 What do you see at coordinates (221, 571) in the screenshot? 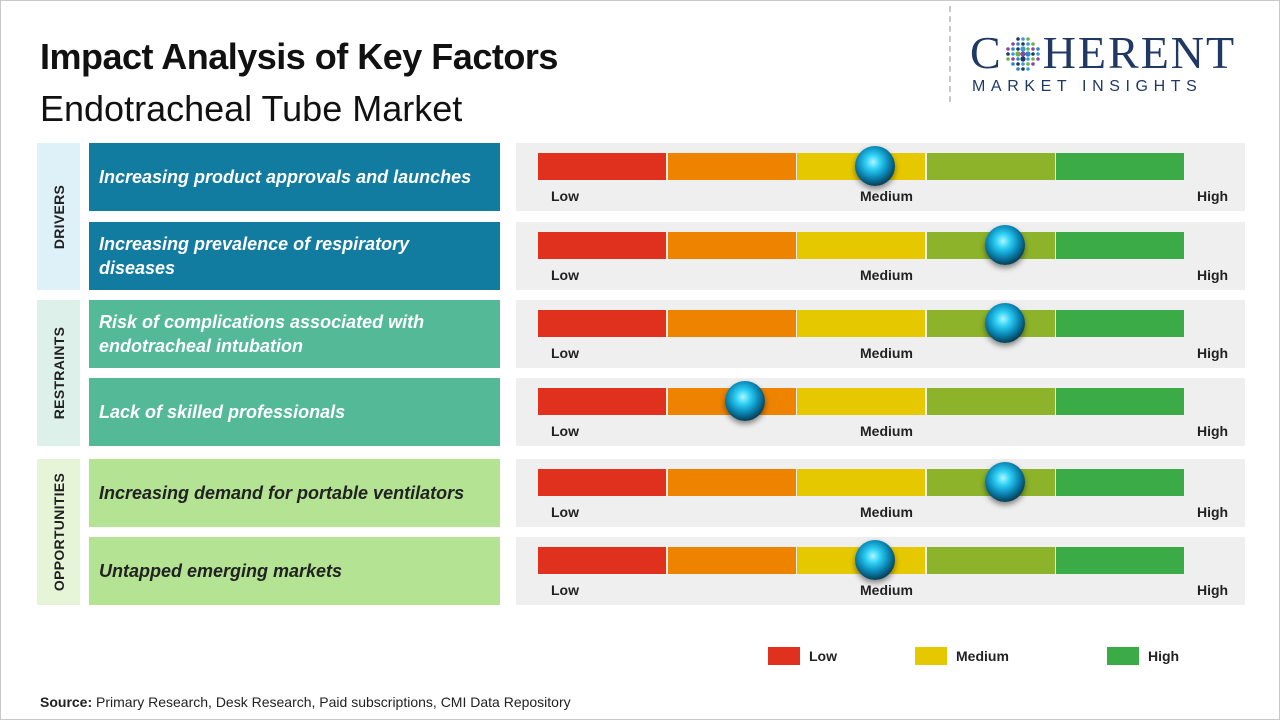
I see `factor-label: Untapped emerging markets` at bounding box center [221, 571].